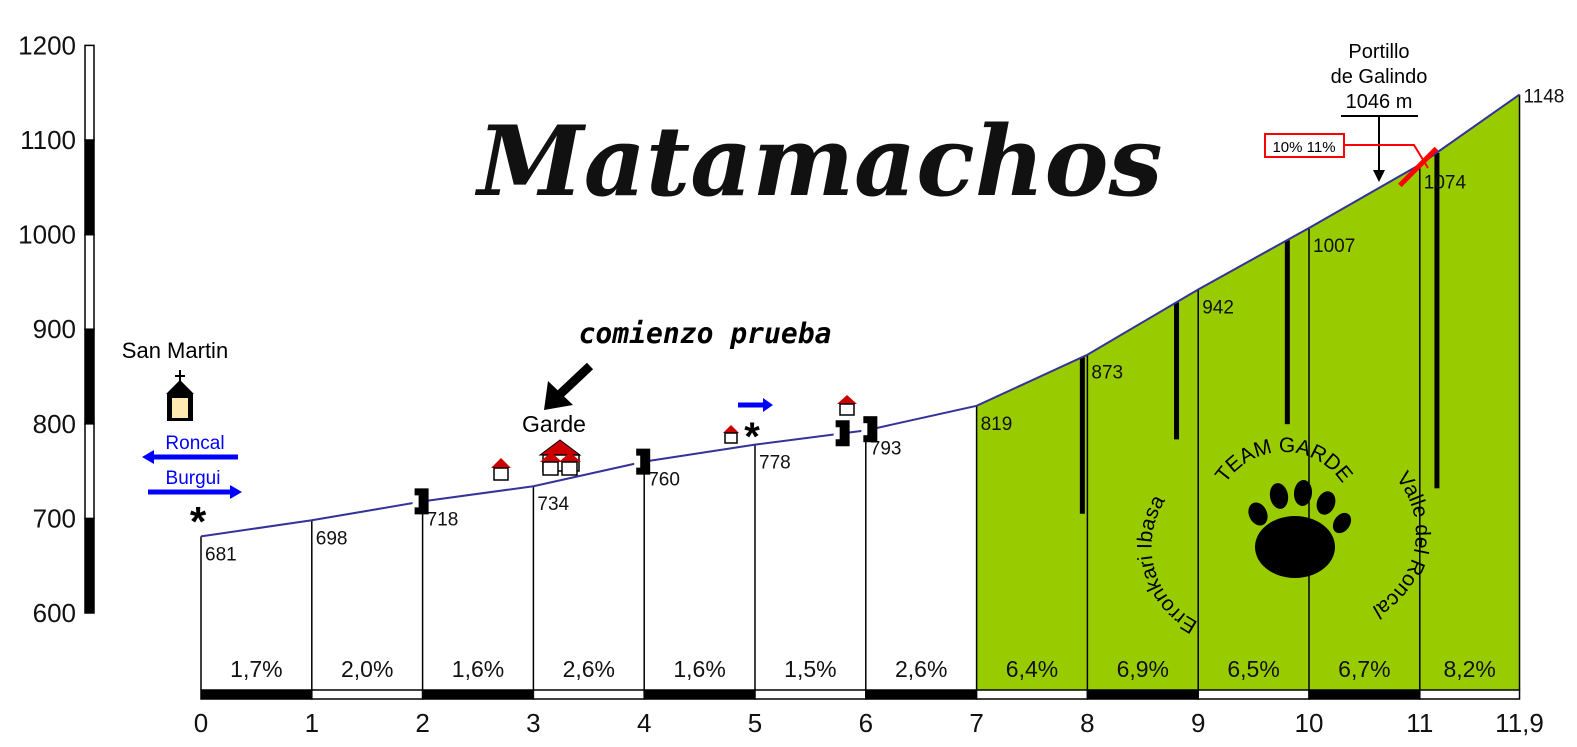  I want to click on x-tick-label: 3, so click(533, 723).